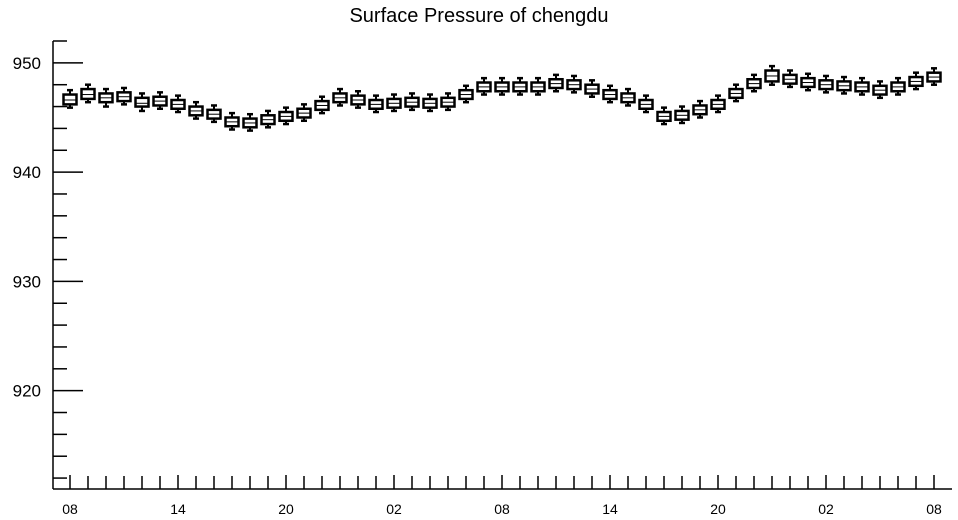  What do you see at coordinates (27, 172) in the screenshot?
I see `y-tick-label: 940` at bounding box center [27, 172].